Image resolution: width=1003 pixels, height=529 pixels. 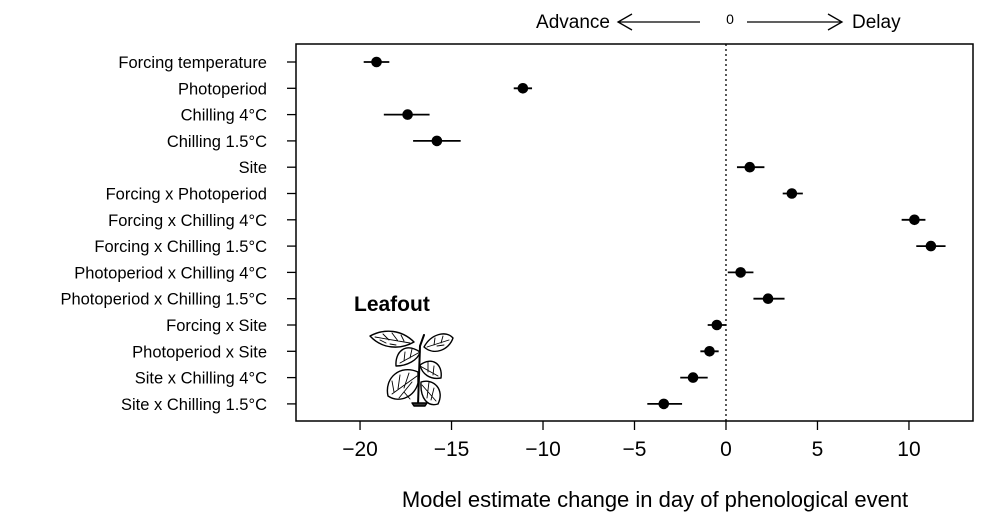 I want to click on y-tick-label: Photoperiod x Chilling 1.5°C, so click(x=163, y=300).